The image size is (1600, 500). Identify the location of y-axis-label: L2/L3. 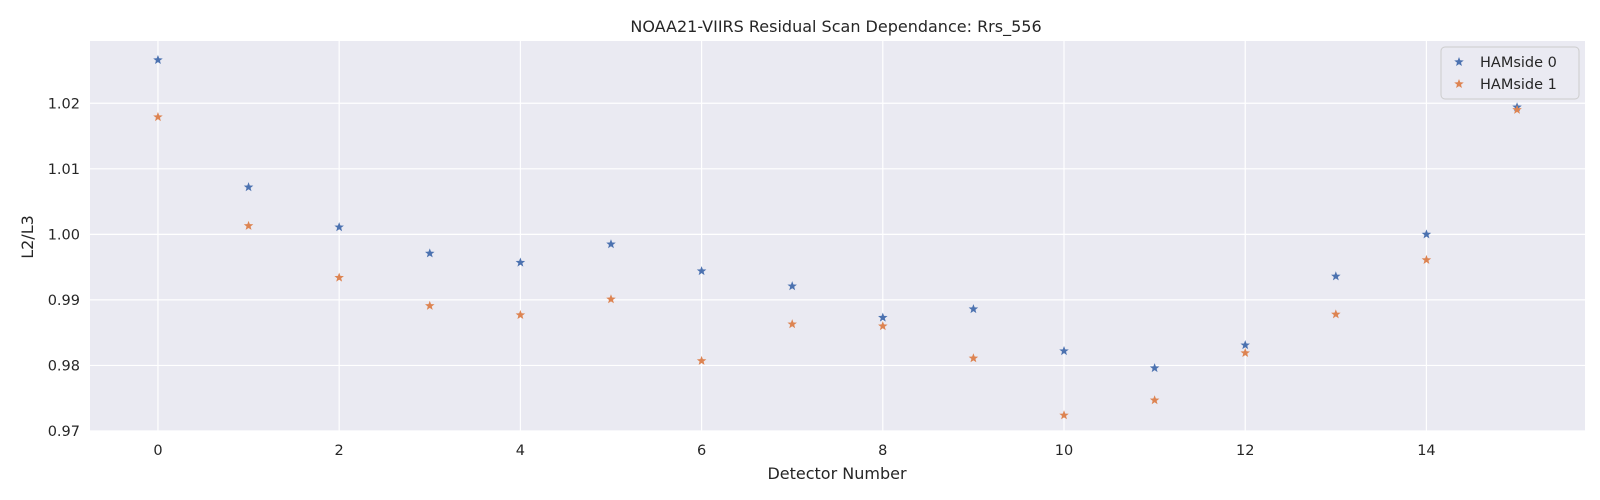
(27, 237).